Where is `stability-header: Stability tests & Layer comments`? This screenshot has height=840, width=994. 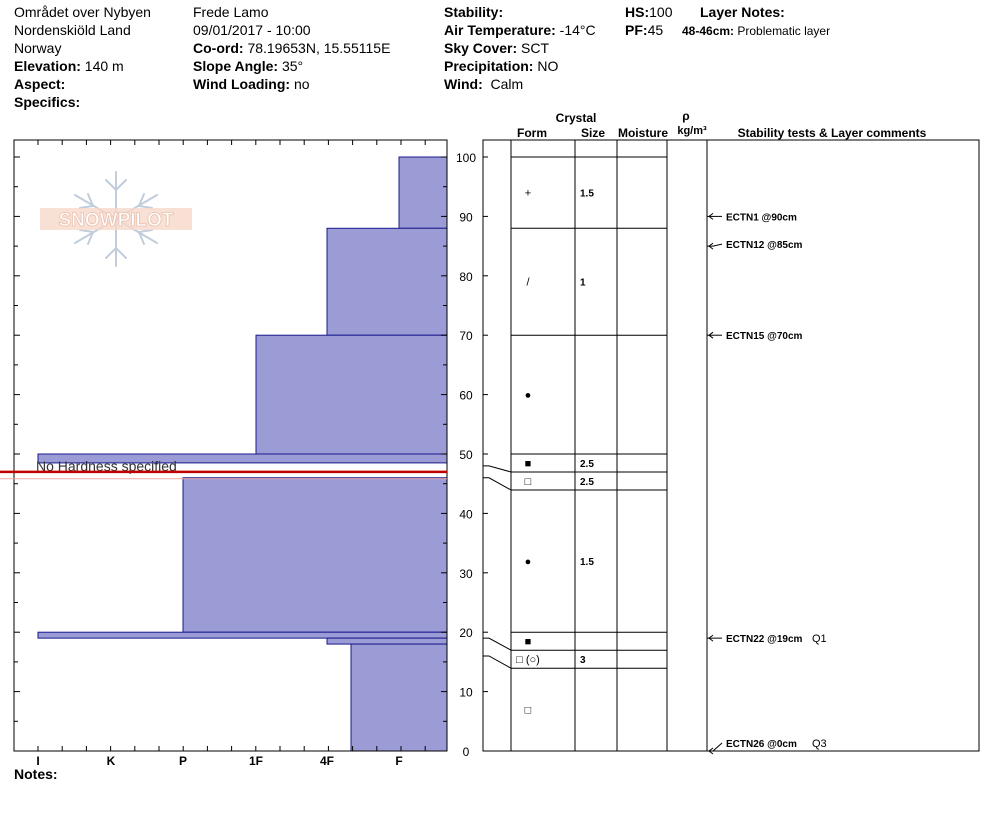 stability-header: Stability tests & Layer comments is located at coordinates (832, 133).